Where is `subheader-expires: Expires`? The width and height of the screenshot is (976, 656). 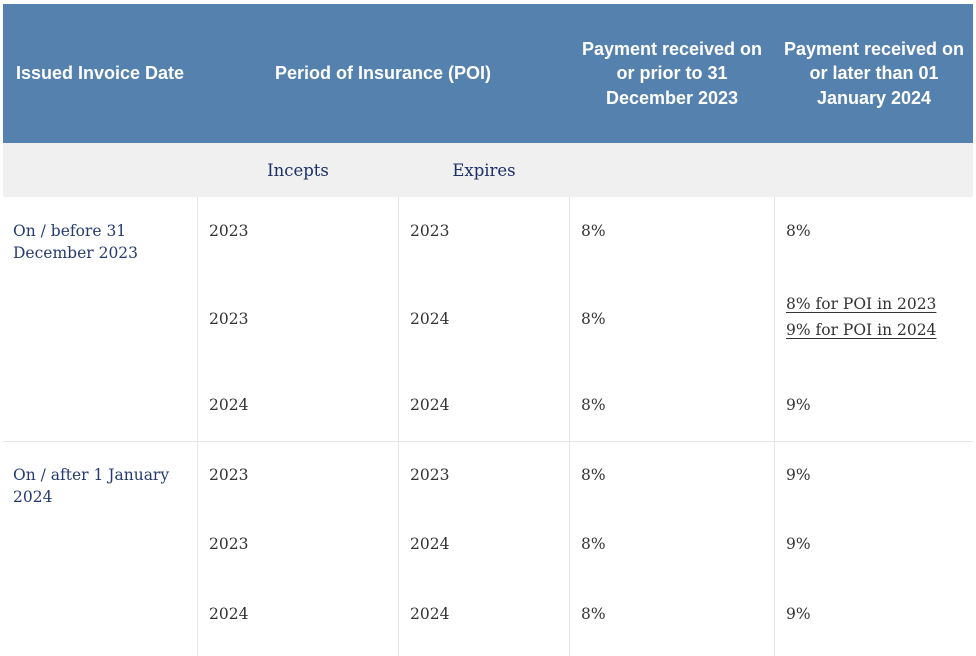
subheader-expires: Expires is located at coordinates (484, 170).